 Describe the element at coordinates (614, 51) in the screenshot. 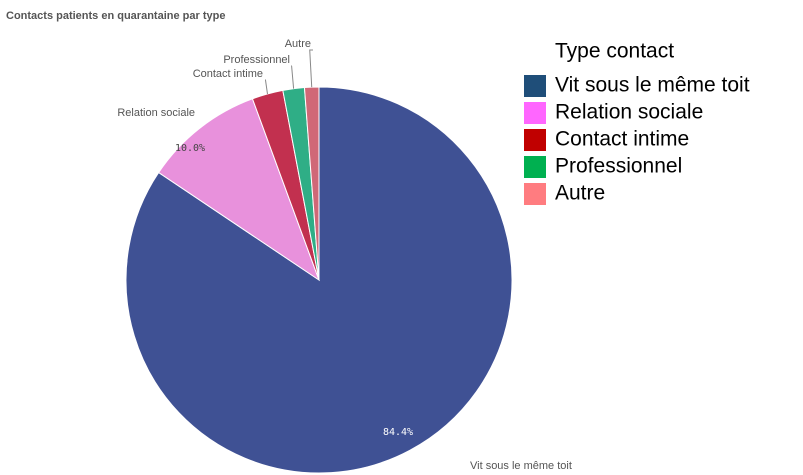

I see `legend-title: Type contact` at that location.